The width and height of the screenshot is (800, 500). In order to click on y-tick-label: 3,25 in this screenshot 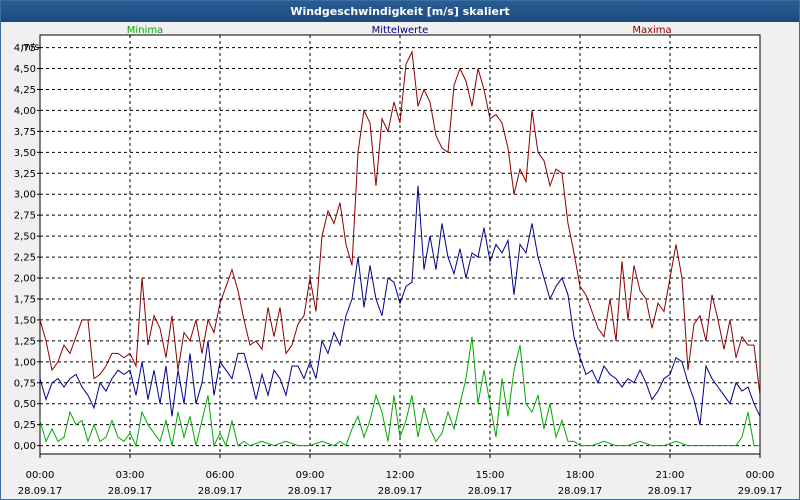, I will do `click(25, 174)`.